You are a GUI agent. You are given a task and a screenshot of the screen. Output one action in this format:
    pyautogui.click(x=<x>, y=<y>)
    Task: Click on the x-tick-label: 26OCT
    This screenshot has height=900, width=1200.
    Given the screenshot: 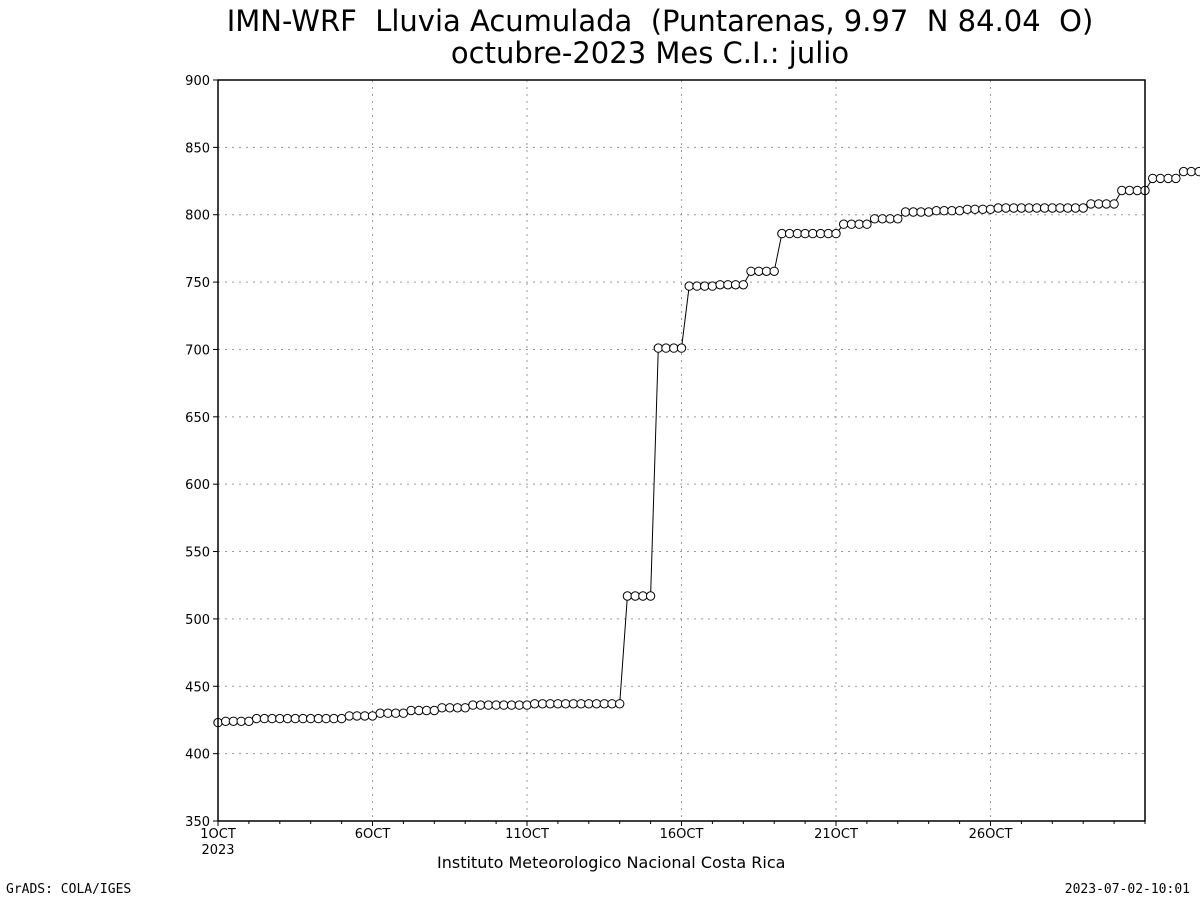 What is the action you would take?
    pyautogui.click(x=991, y=834)
    